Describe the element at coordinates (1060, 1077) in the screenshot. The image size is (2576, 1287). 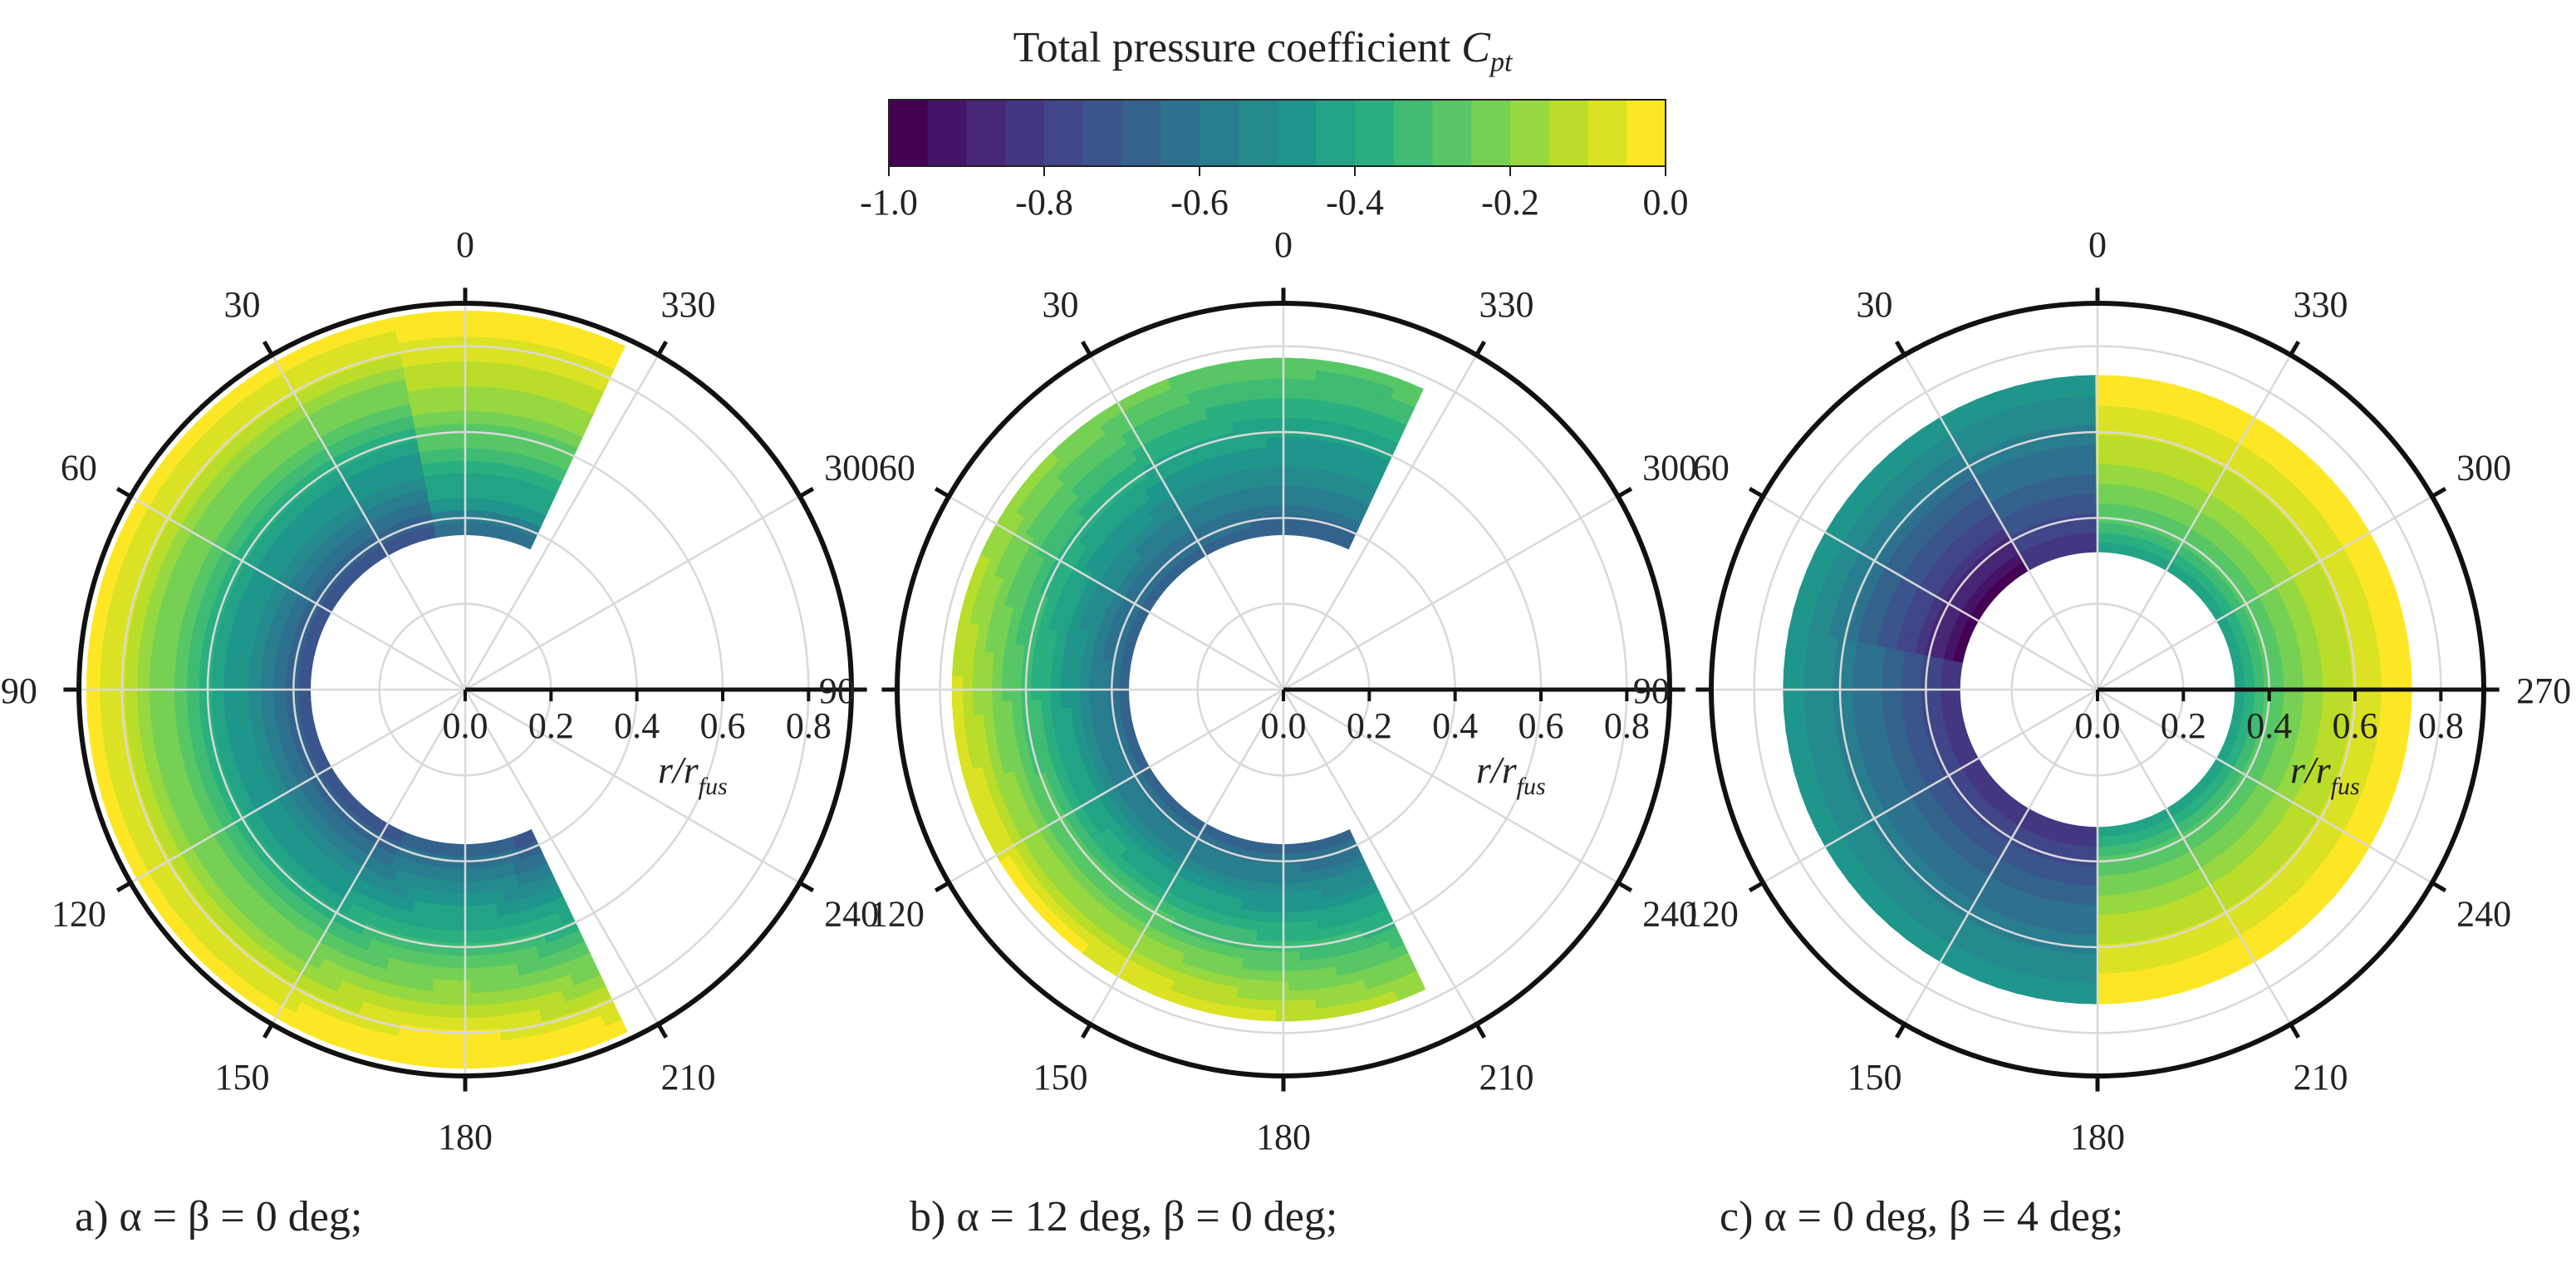
I see `angle-label-150: 150` at that location.